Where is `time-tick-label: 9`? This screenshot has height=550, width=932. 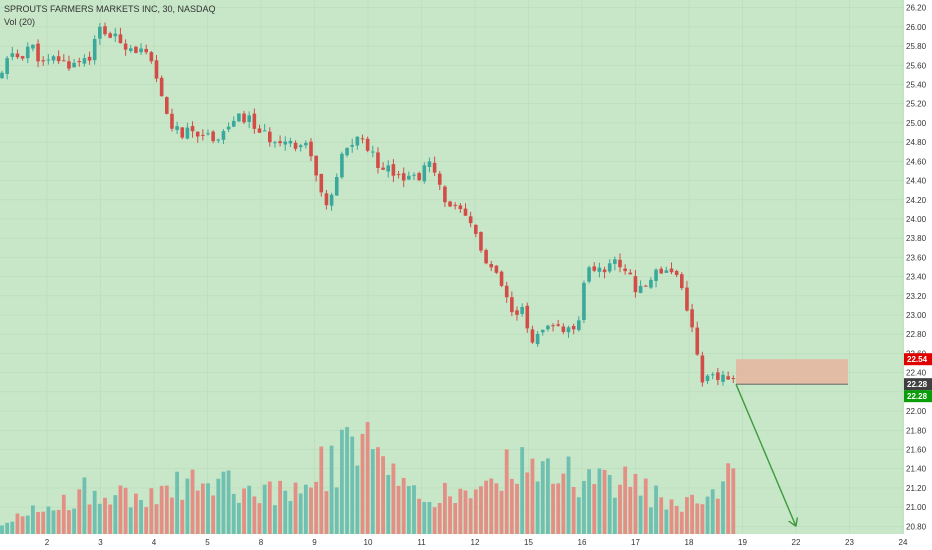 time-tick-label: 9 is located at coordinates (314, 542).